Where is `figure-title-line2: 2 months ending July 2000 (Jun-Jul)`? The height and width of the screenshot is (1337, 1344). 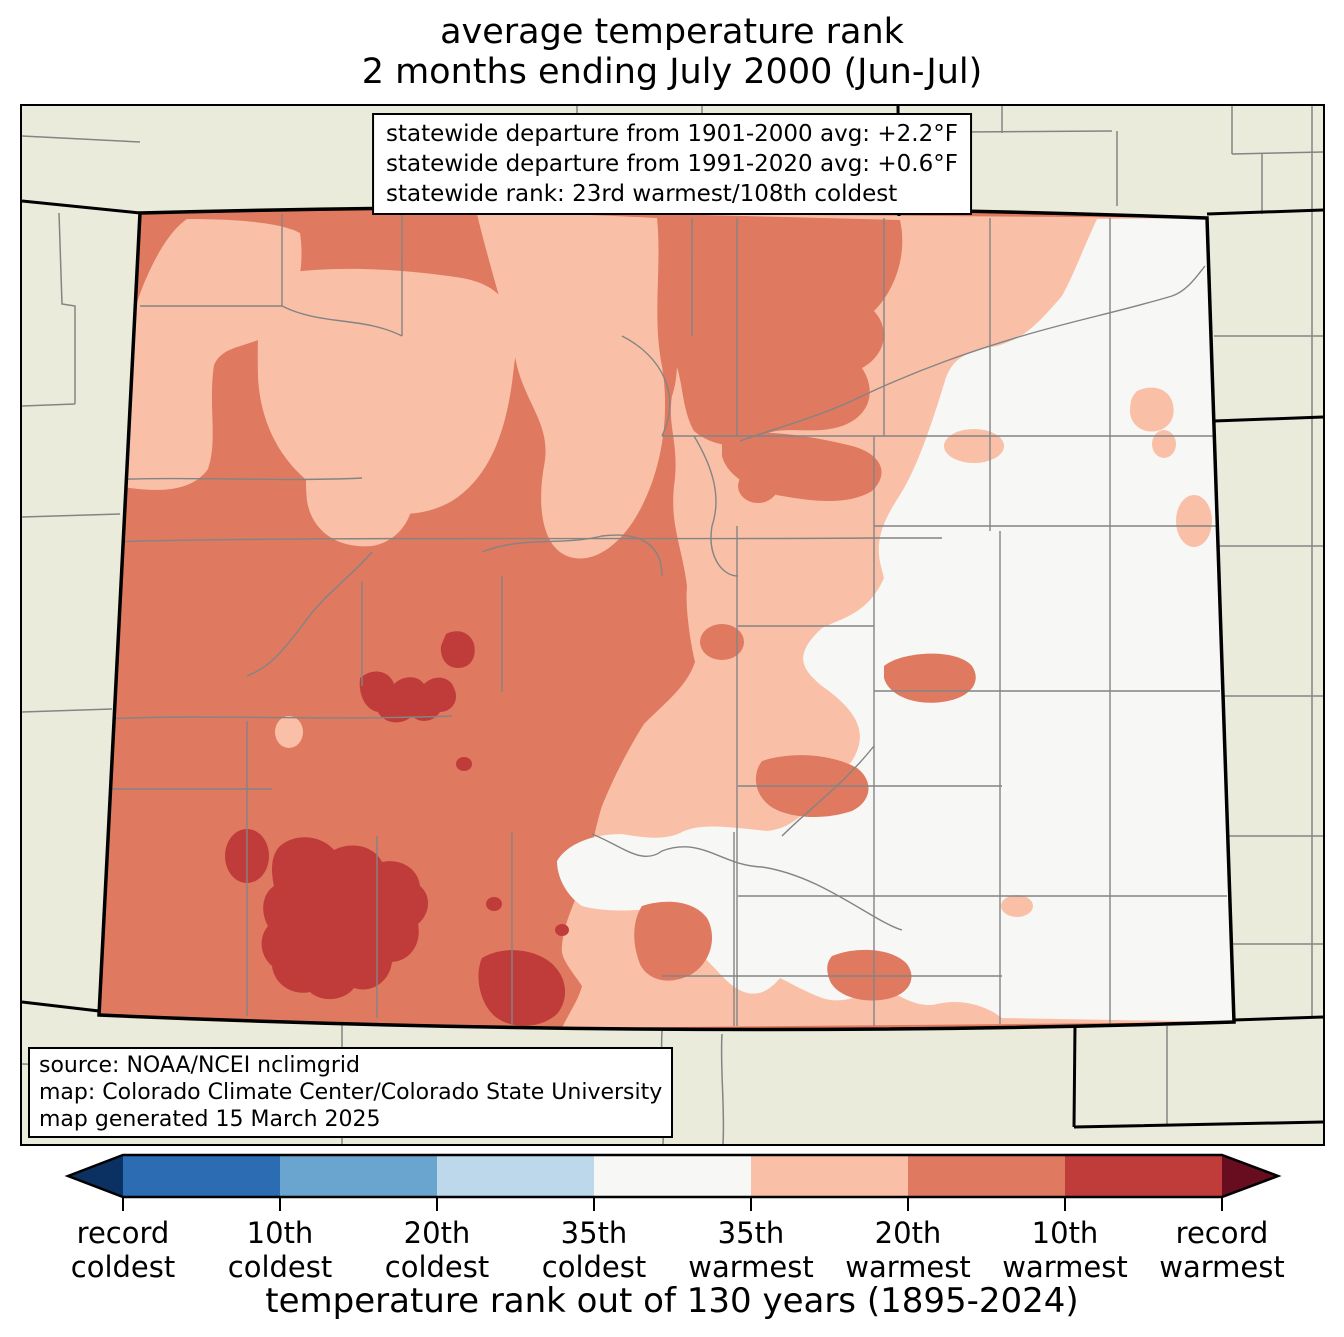 figure-title-line2: 2 months ending July 2000 (Jun-Jul) is located at coordinates (672, 72).